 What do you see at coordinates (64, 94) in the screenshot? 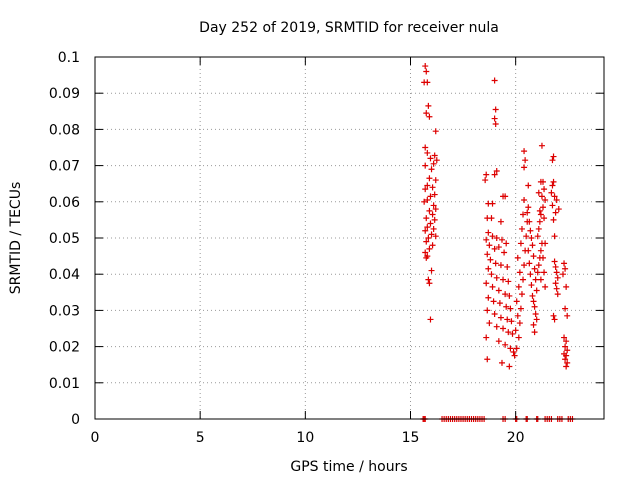
I see `y-tick-label: 0.09` at bounding box center [64, 94].